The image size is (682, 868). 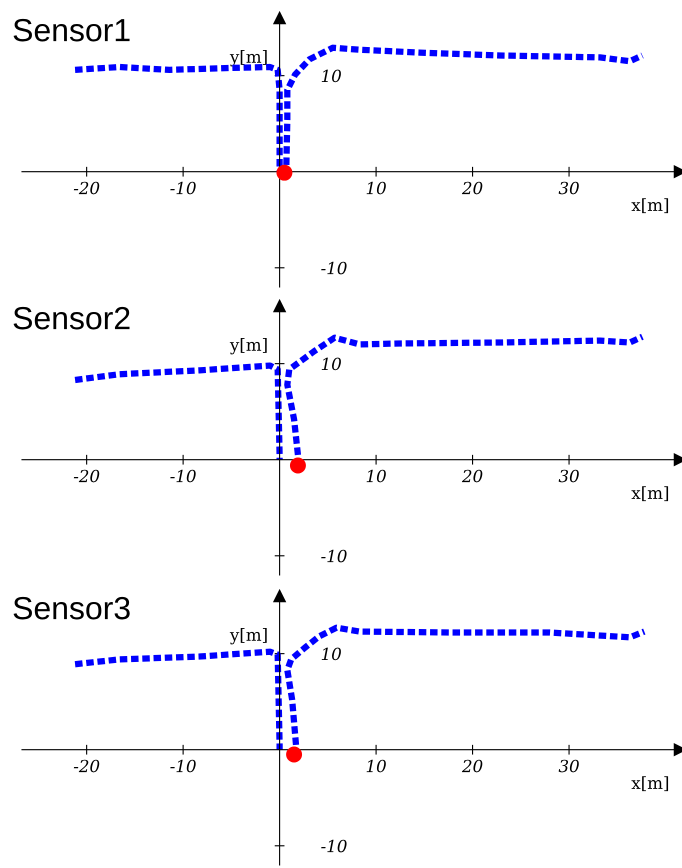 I want to click on chart-title: Sensor2, so click(x=72, y=318).